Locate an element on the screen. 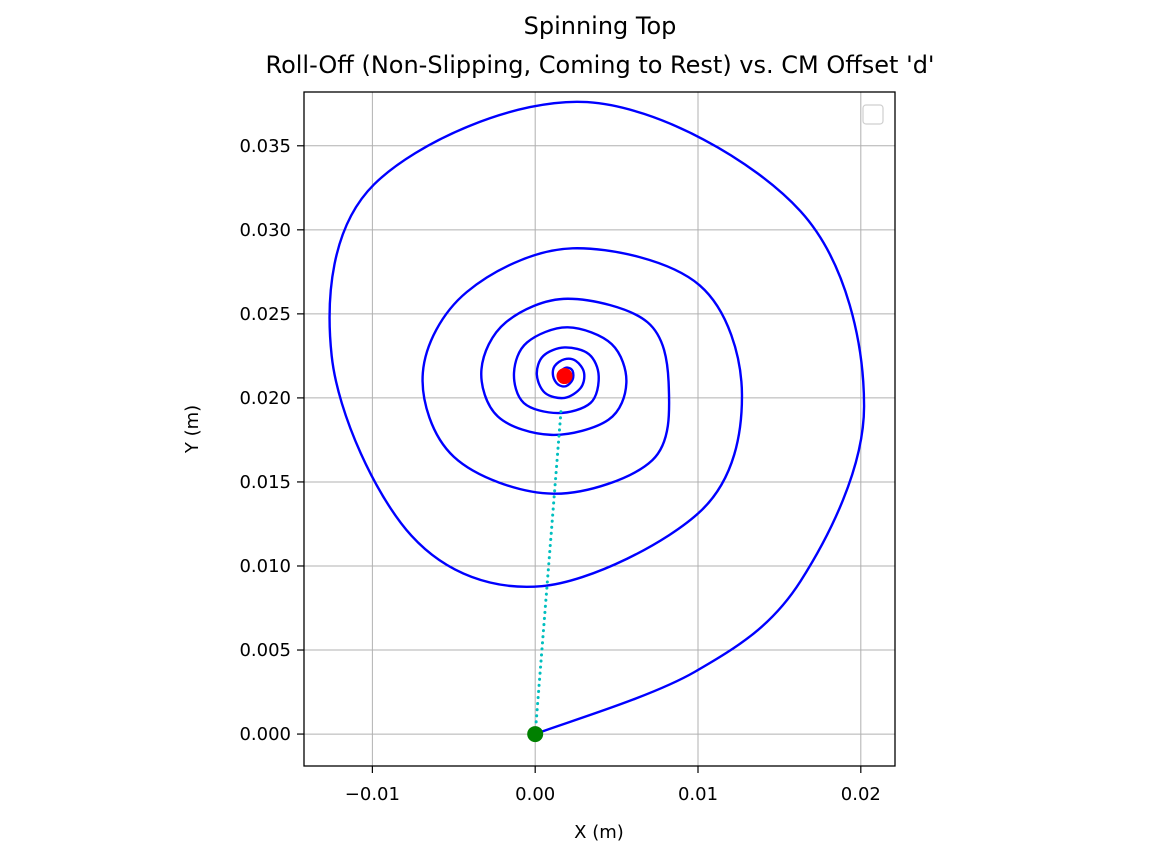  x-tick-label: 0.01 is located at coordinates (698, 794).